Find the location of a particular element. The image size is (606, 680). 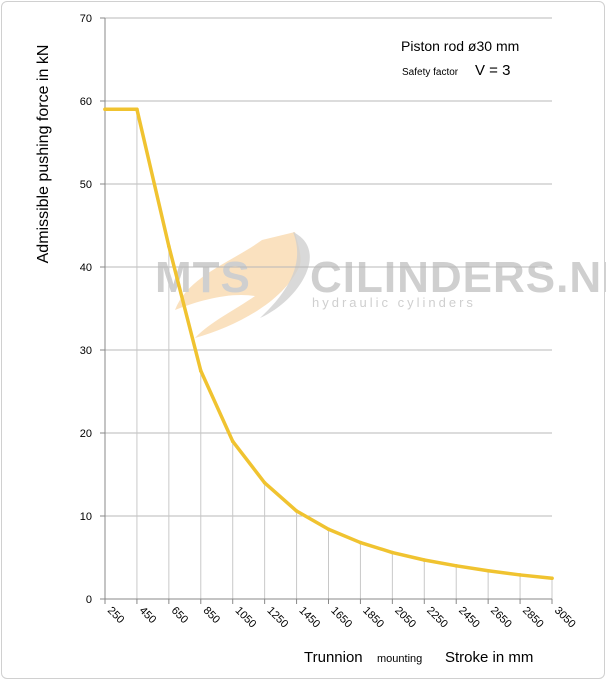

watermark-brand-left: MTS is located at coordinates (203, 277).